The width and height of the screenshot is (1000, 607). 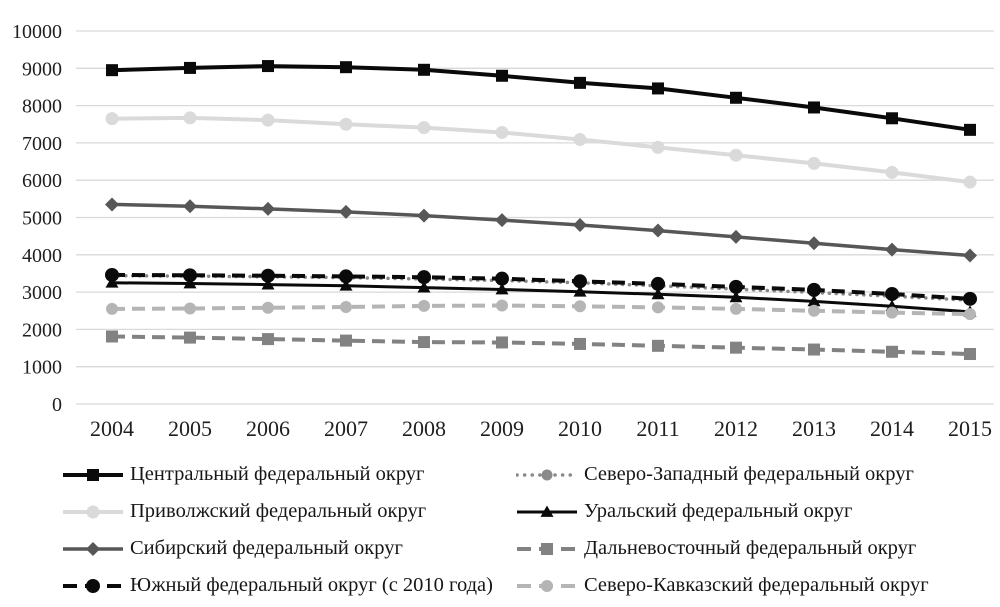 I want to click on y-axis-label: 10000, so click(x=37, y=32).